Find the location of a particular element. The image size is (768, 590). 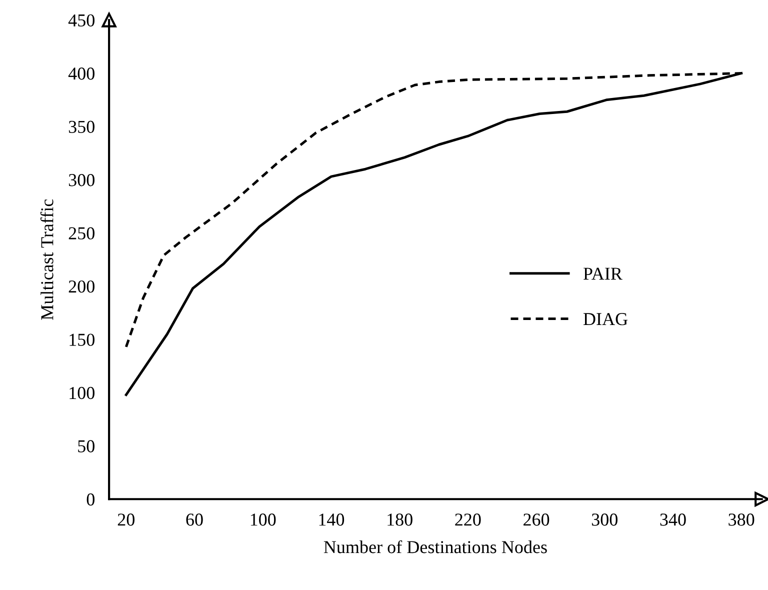

y-tick-label: 450 is located at coordinates (81, 20).